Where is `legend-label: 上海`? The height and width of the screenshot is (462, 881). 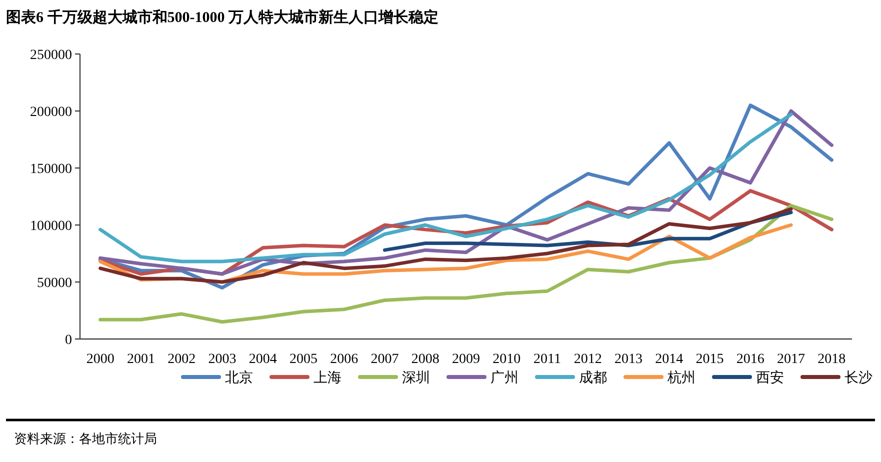
legend-label: 上海 is located at coordinates (328, 378).